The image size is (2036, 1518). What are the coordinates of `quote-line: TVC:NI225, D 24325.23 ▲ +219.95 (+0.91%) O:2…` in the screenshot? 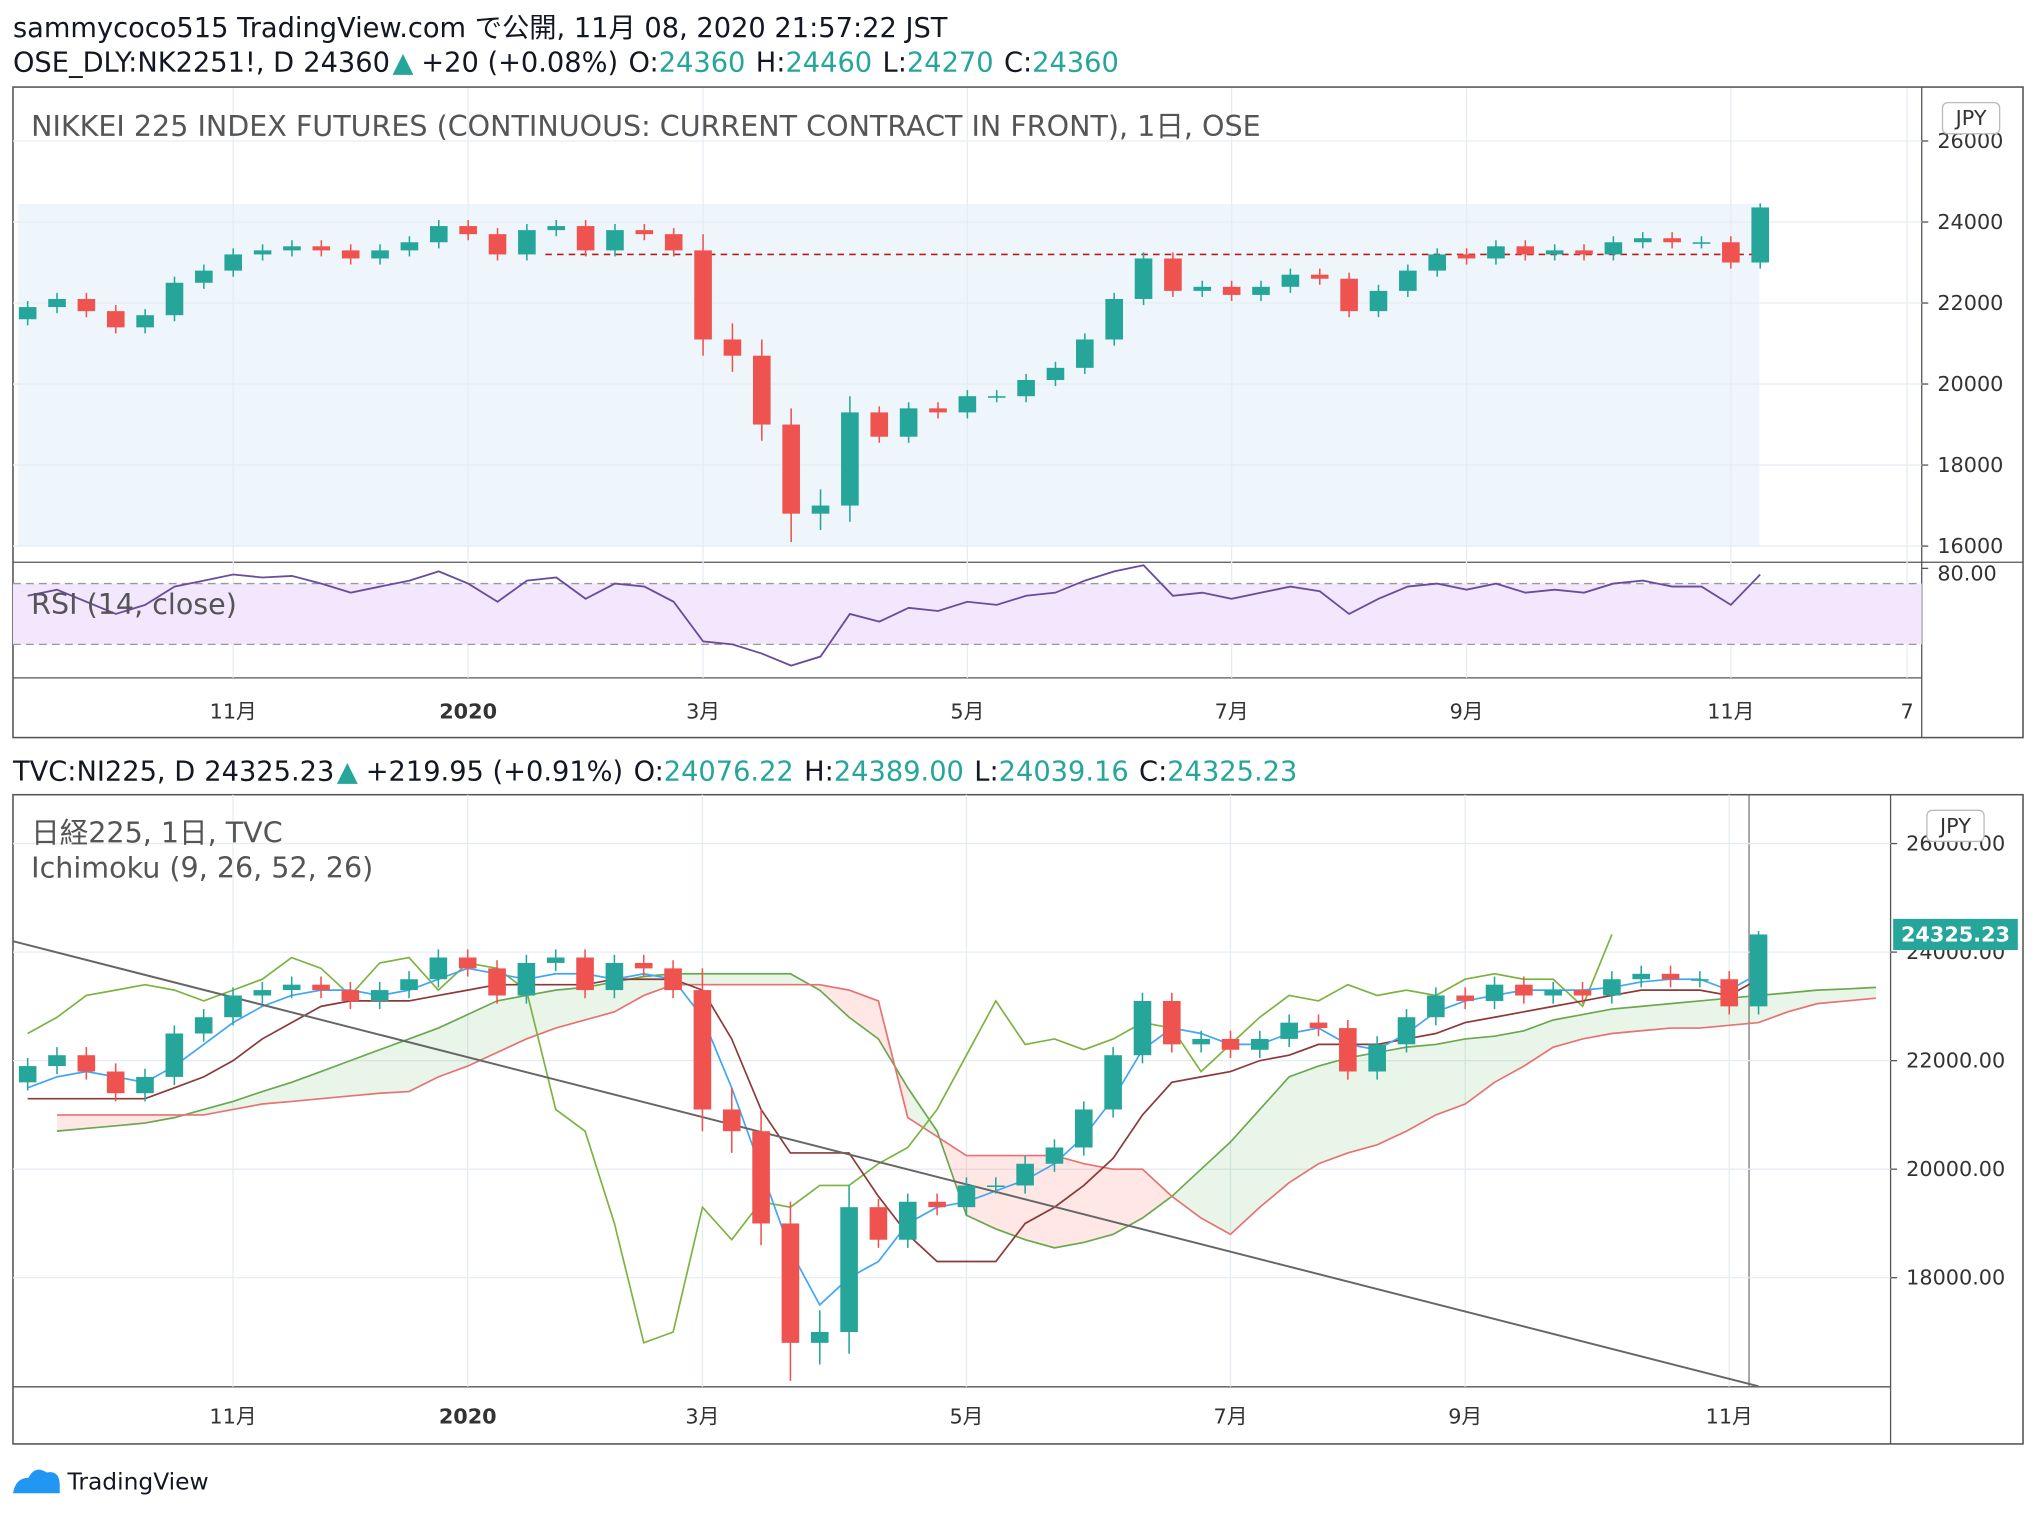 It's located at (654, 771).